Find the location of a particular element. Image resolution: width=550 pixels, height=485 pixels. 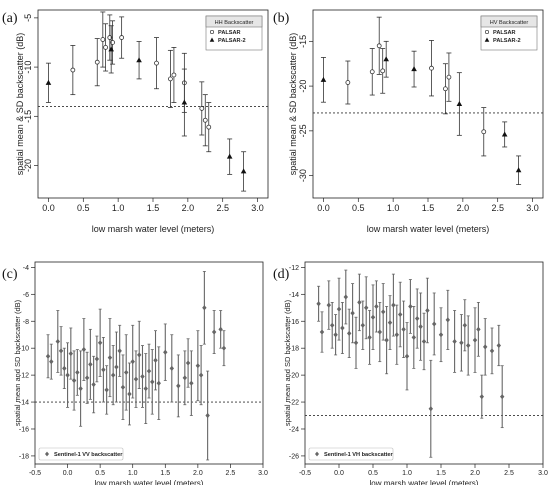

y-tick-label: -4 is located at coordinates (26, 268).